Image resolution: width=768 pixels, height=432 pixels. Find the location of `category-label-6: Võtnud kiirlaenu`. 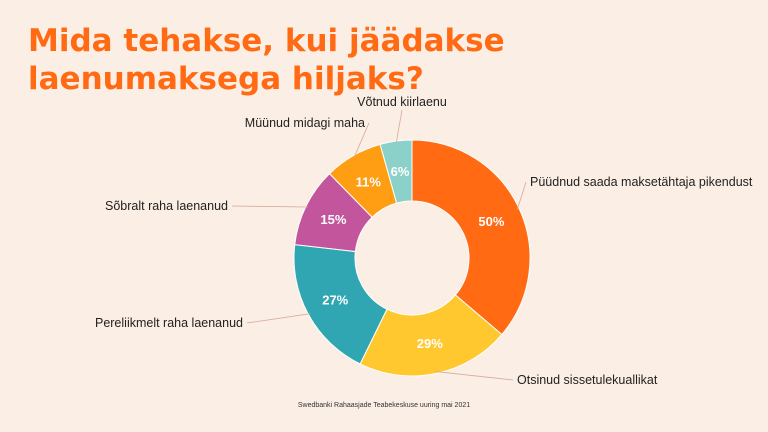

category-label-6: Võtnud kiirlaenu is located at coordinates (402, 102).